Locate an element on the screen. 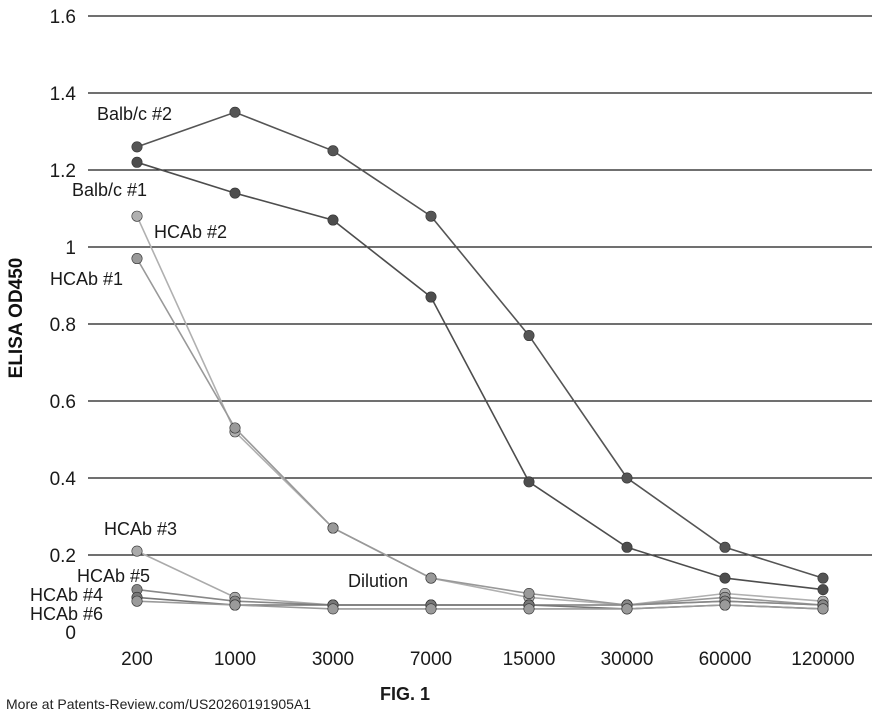  x-tick-label: 7000 is located at coordinates (431, 659).